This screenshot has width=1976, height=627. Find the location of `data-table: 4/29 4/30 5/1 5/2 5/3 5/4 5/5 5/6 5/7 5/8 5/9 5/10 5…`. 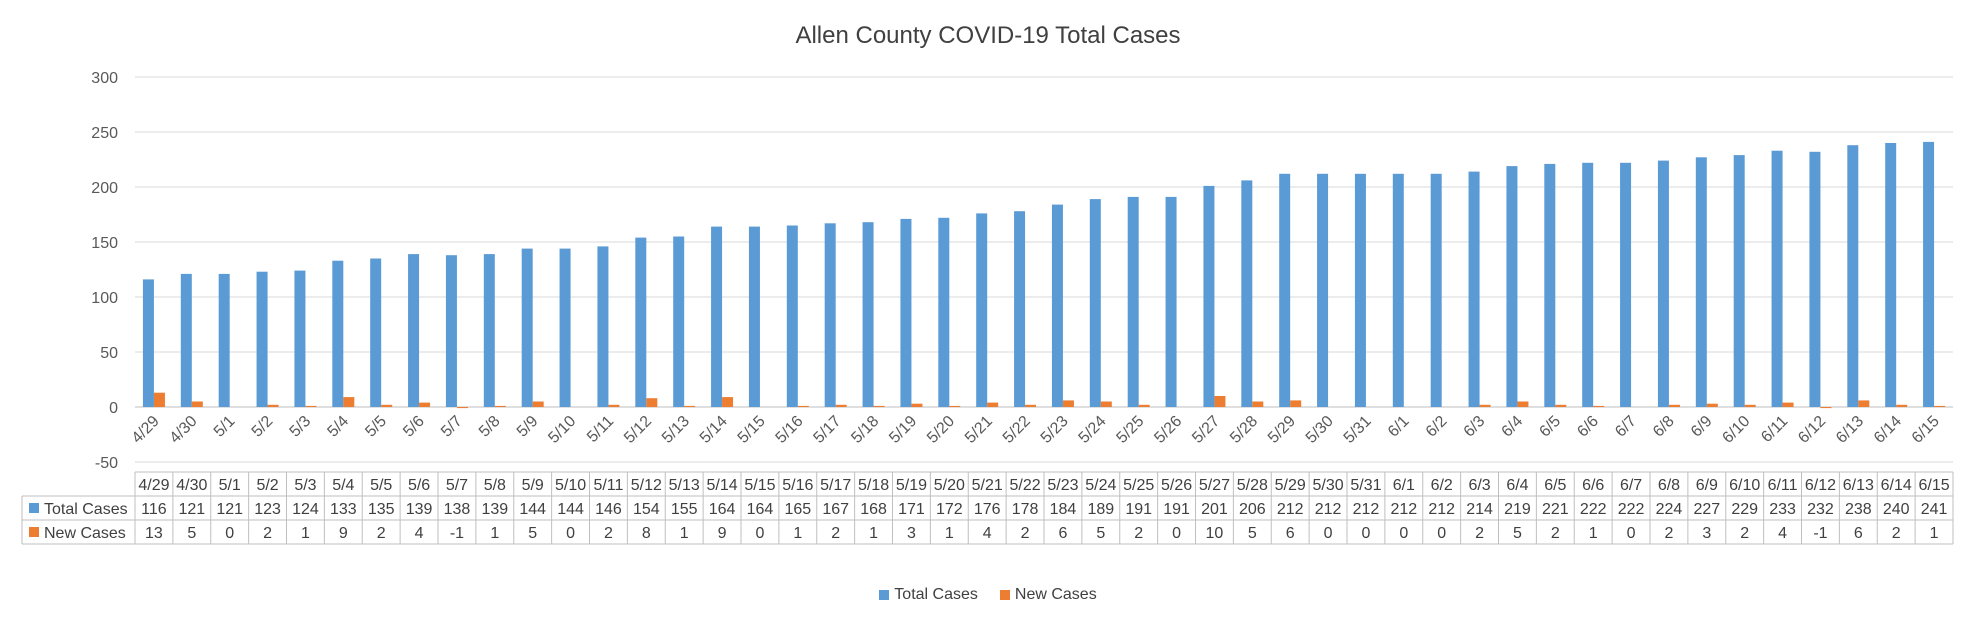

data-table: 4/29 4/30 5/1 5/2 5/3 5/4 5/5 5/6 5/7 5/8 5/9 5/10 5… is located at coordinates (987, 508).